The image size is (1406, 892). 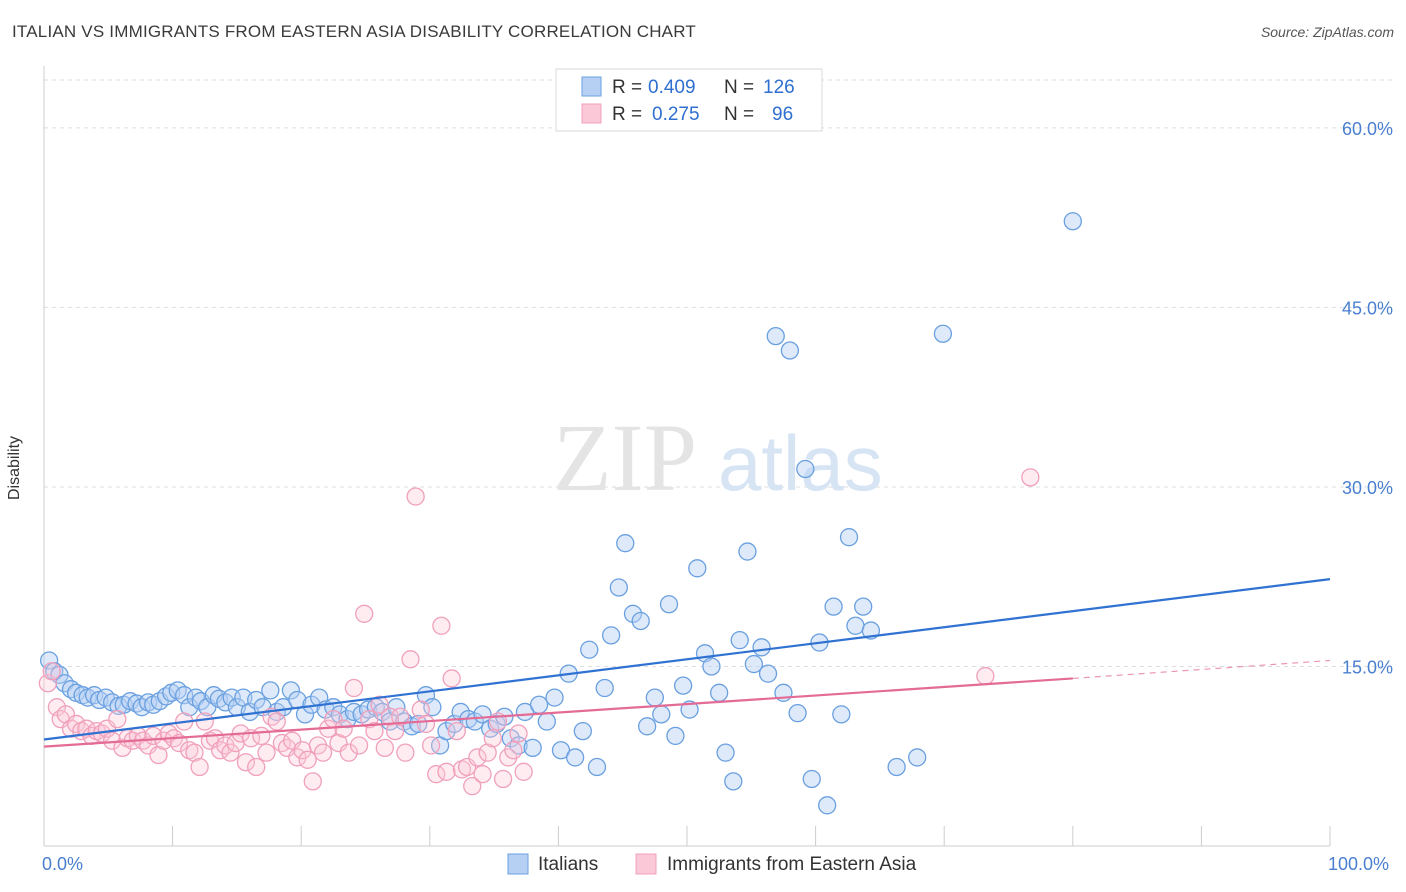 I want to click on legend-n-label: N =, so click(x=739, y=114).